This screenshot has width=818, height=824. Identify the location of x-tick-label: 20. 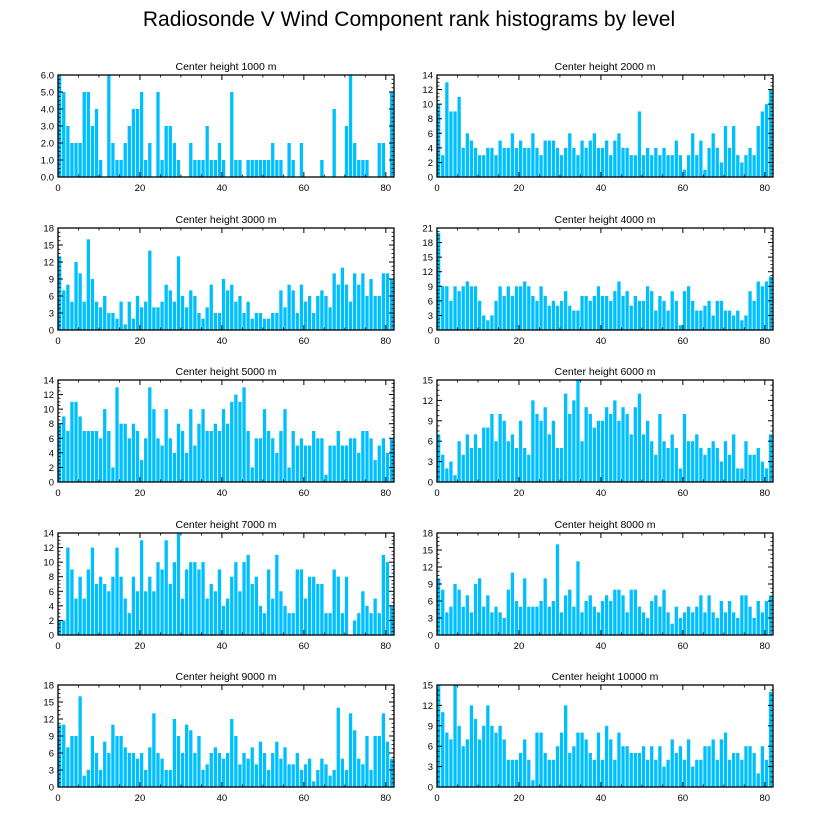
(140, 493).